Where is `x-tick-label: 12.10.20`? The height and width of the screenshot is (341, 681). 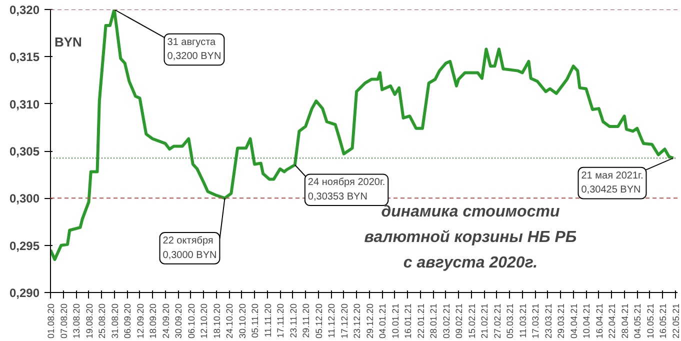
x-tick-label: 12.10.20 is located at coordinates (204, 321).